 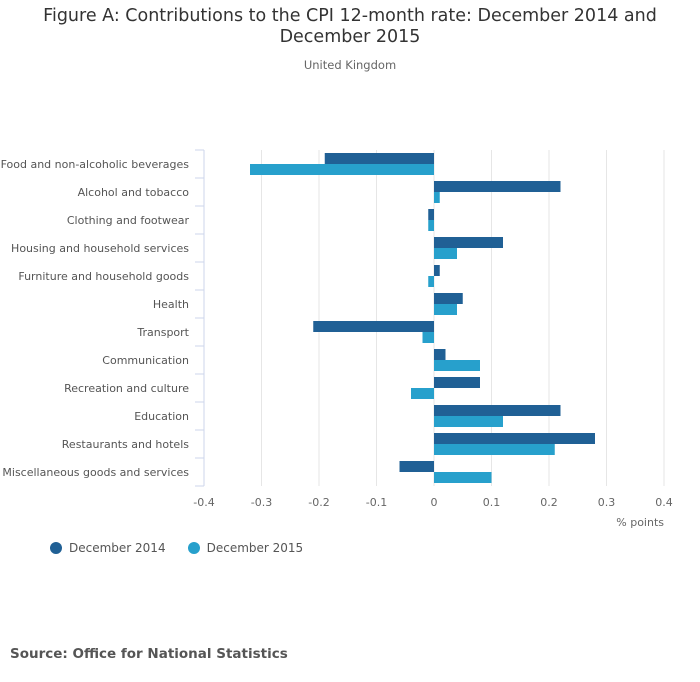 I want to click on x-tick-label: 0.2, so click(x=549, y=502).